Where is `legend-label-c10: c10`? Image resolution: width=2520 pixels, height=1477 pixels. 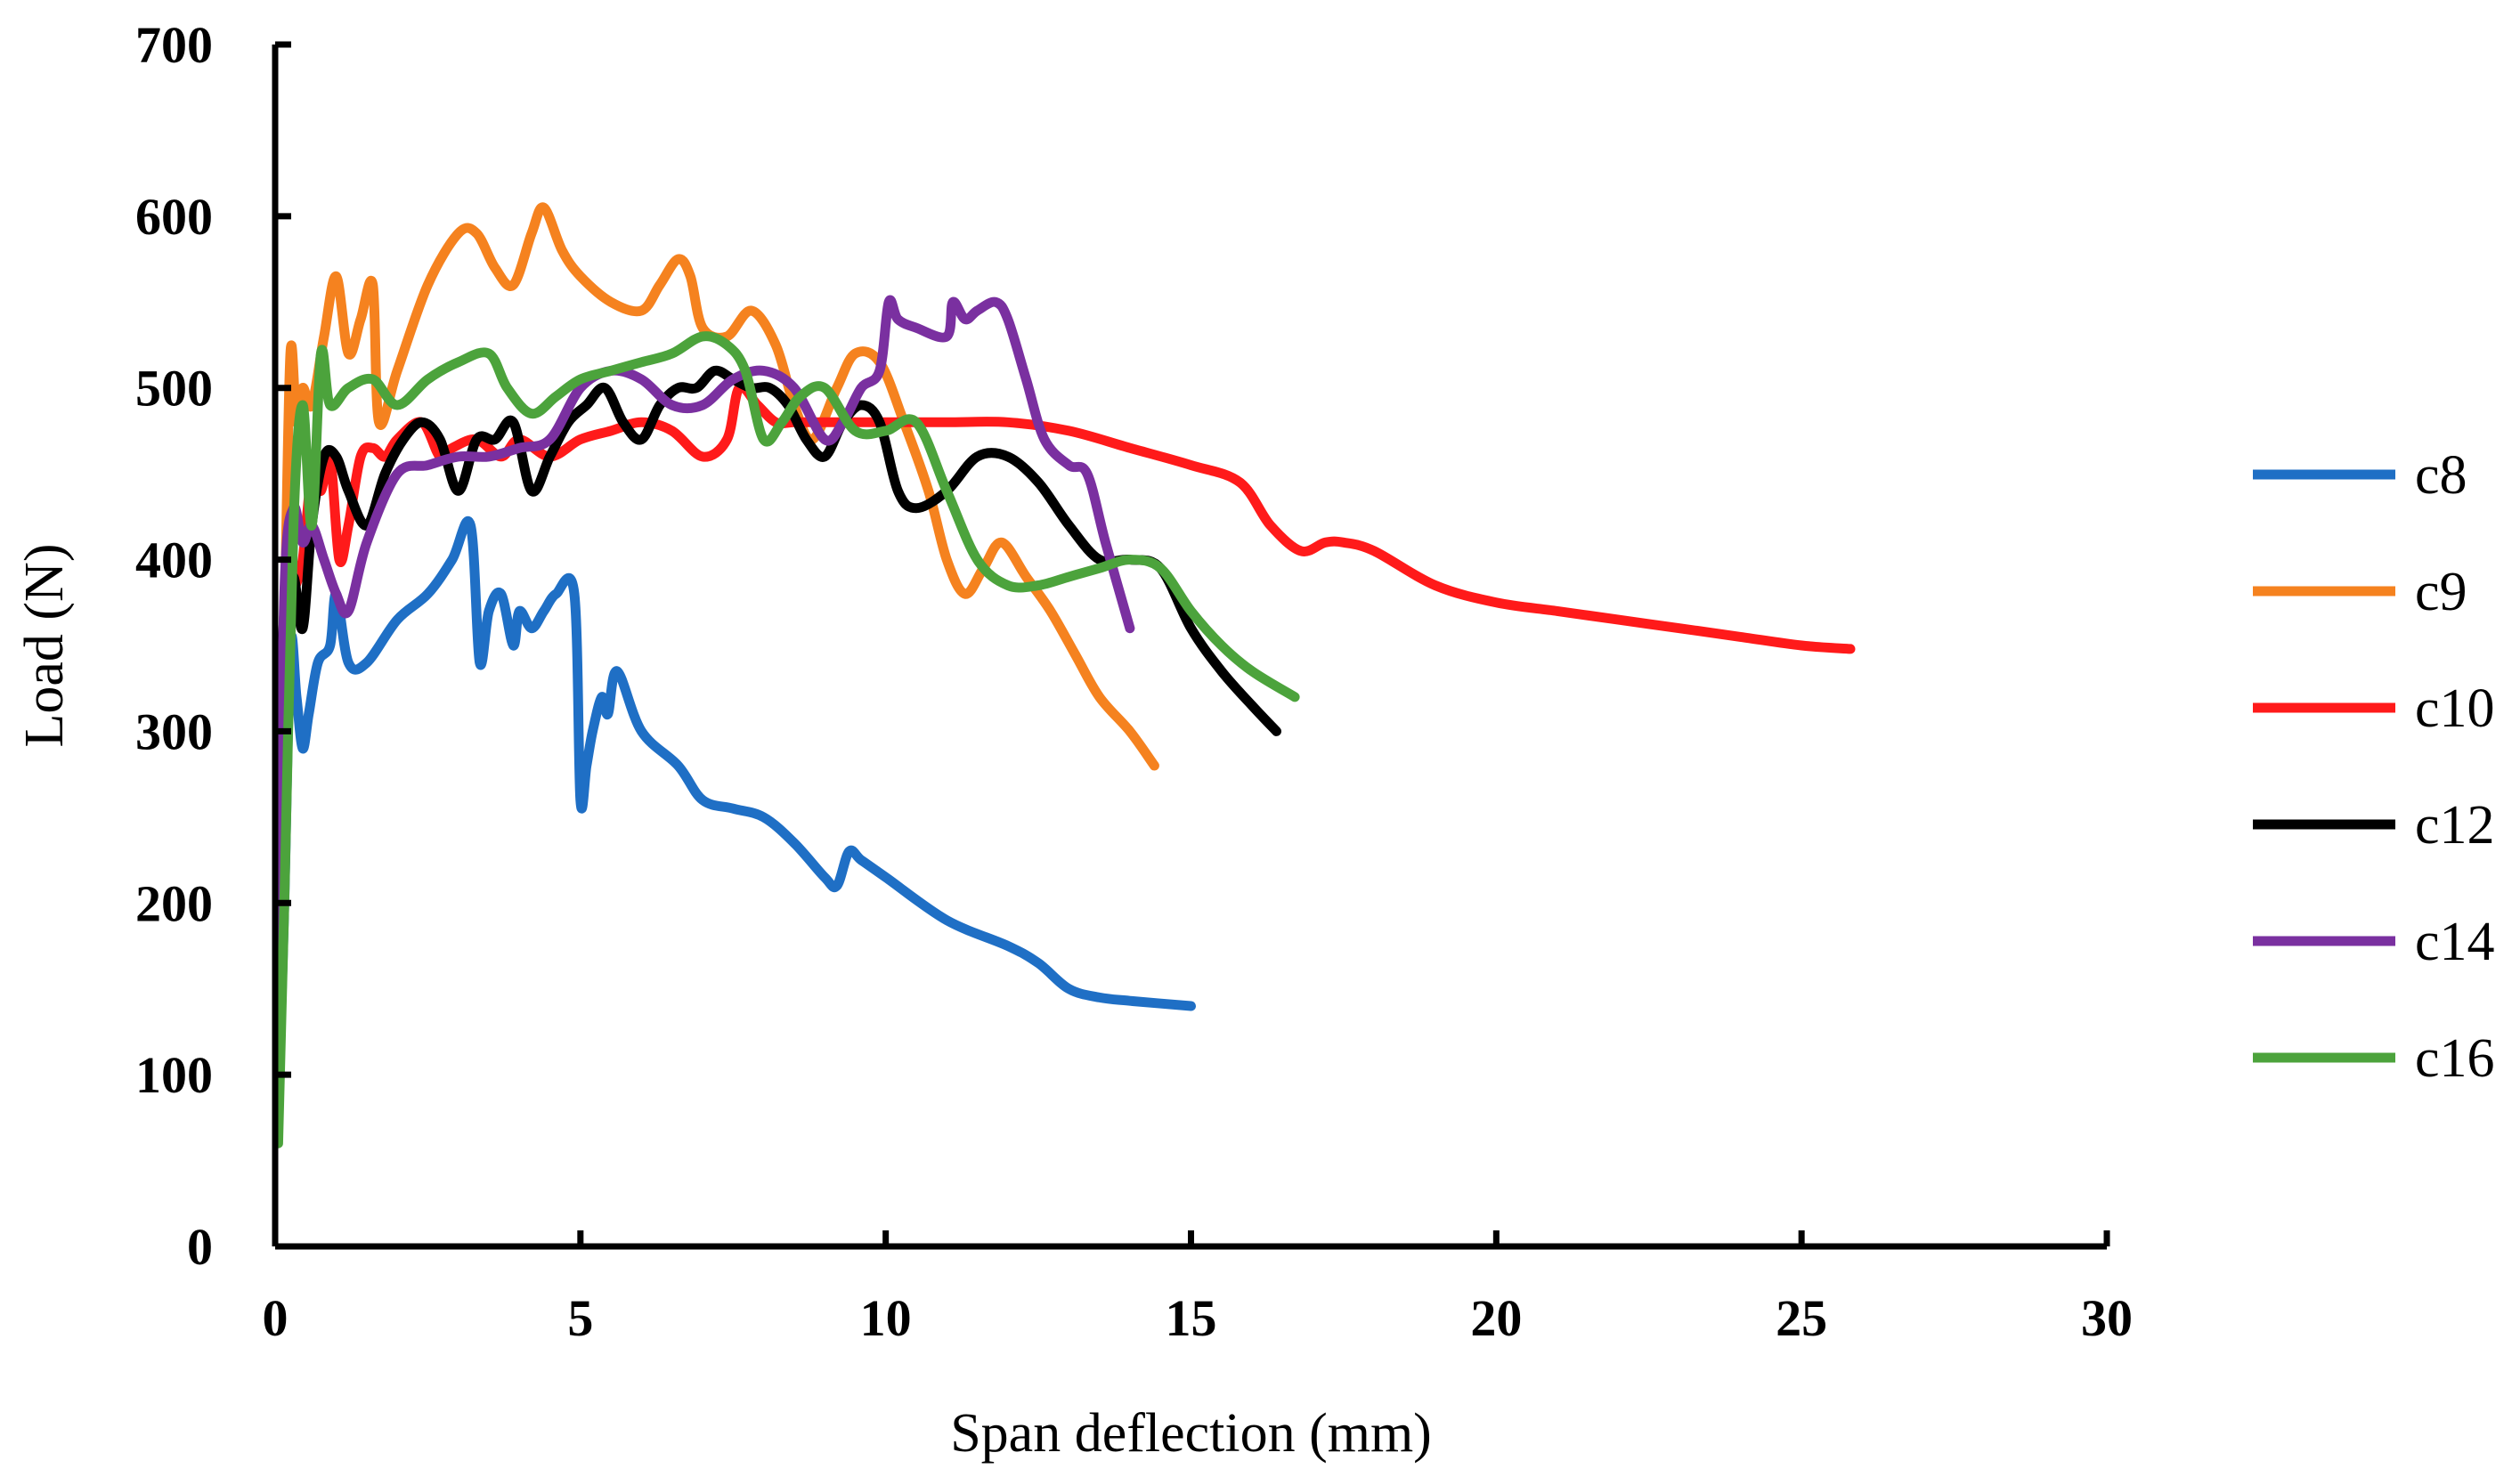 legend-label-c10: c10 is located at coordinates (2455, 708).